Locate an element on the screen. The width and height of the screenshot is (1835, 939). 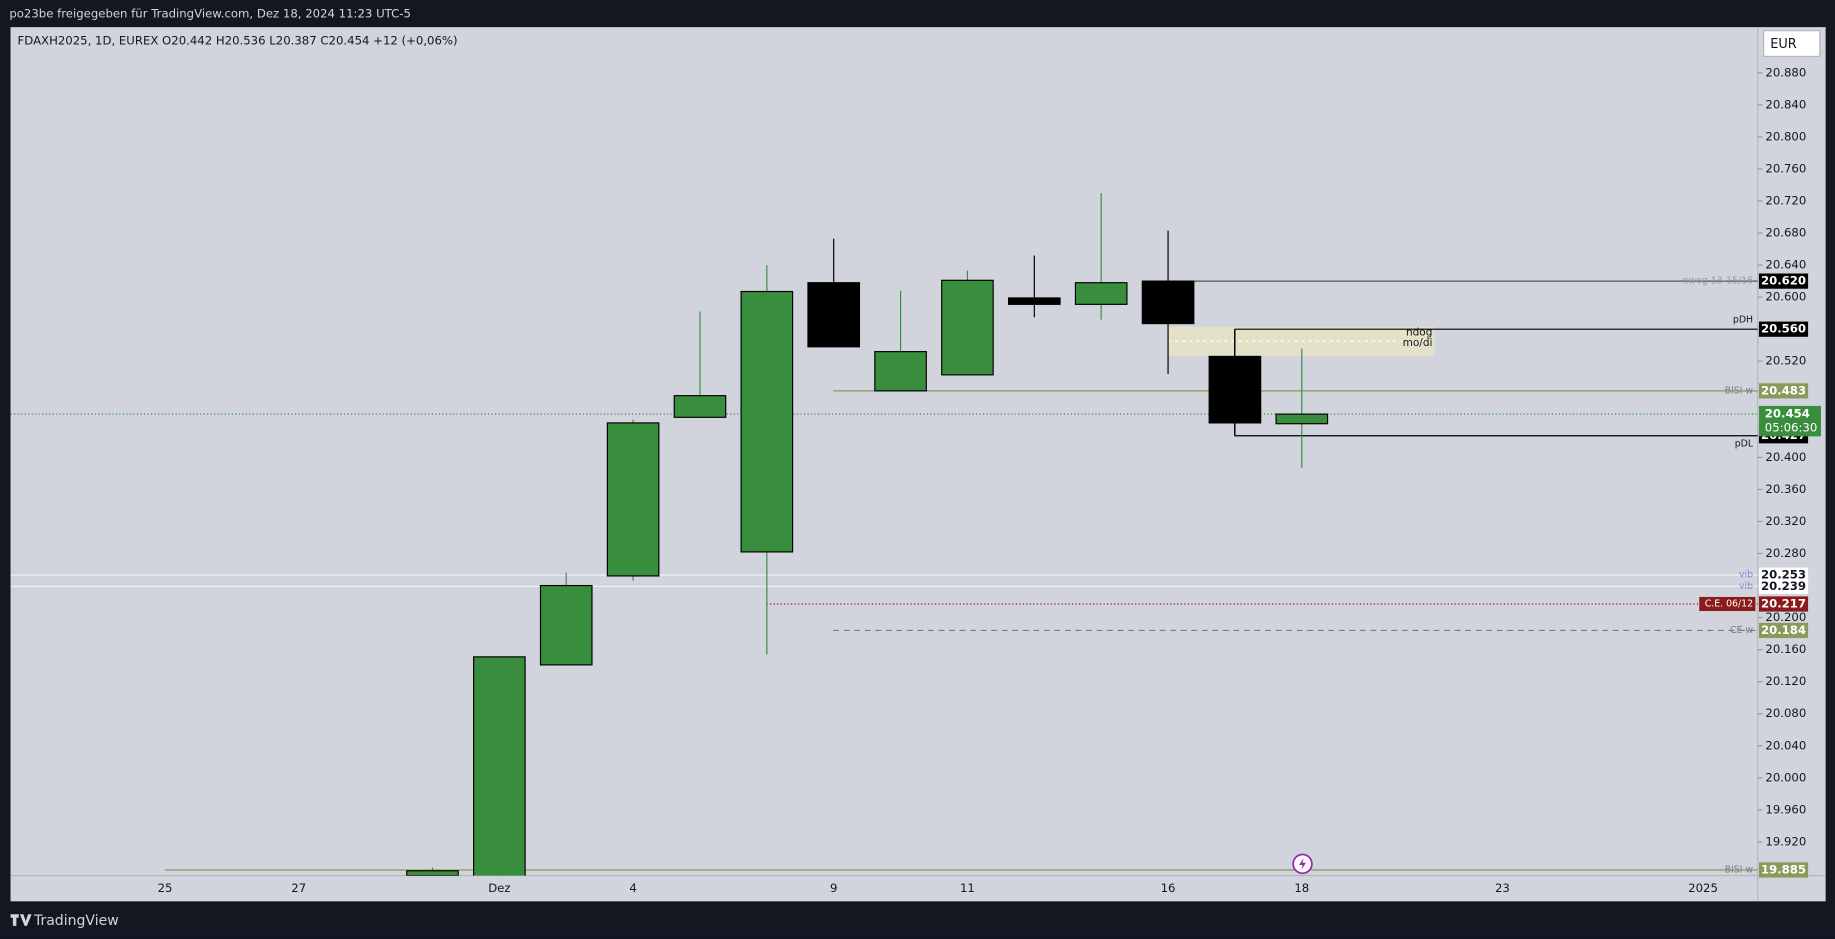
y-tick-label: 20.320 is located at coordinates (1785, 521).